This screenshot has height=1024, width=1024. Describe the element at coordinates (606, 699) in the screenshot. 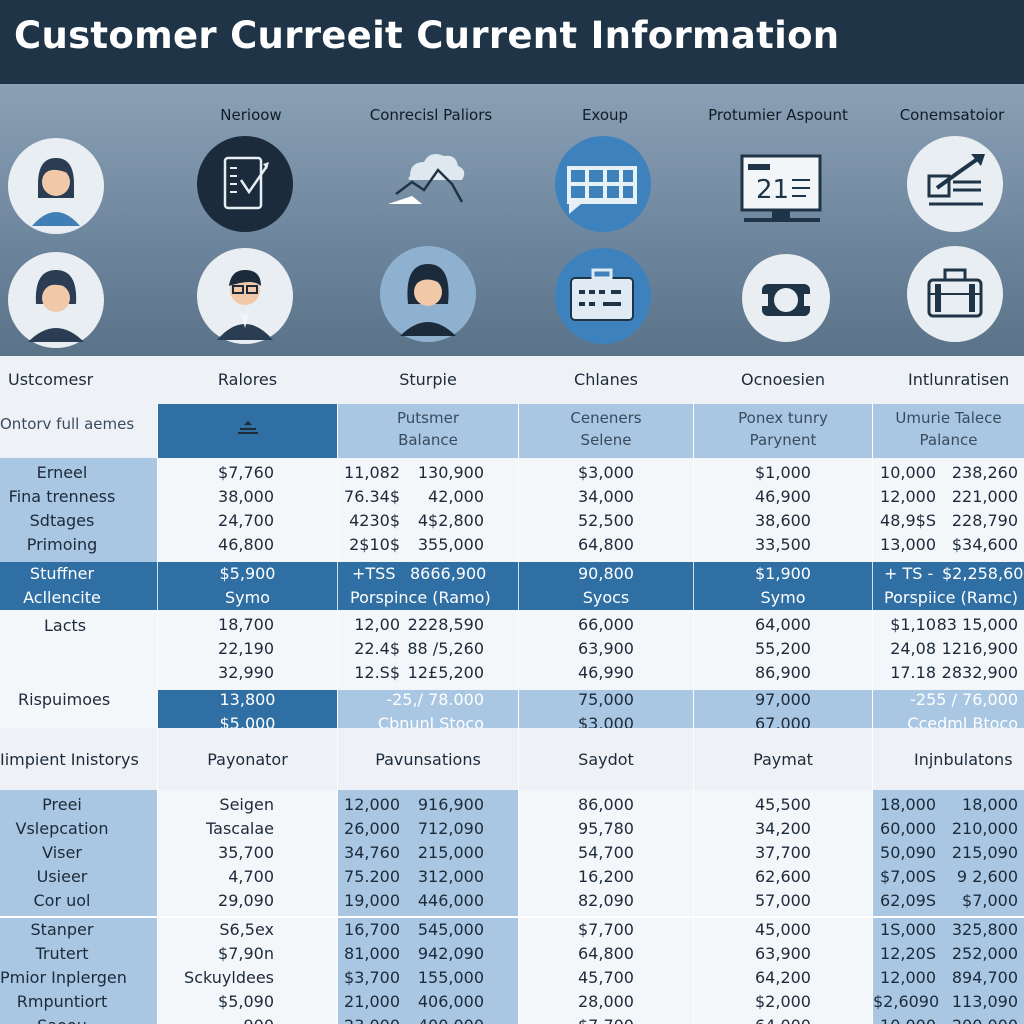

I see `band-value: 75,000` at that location.